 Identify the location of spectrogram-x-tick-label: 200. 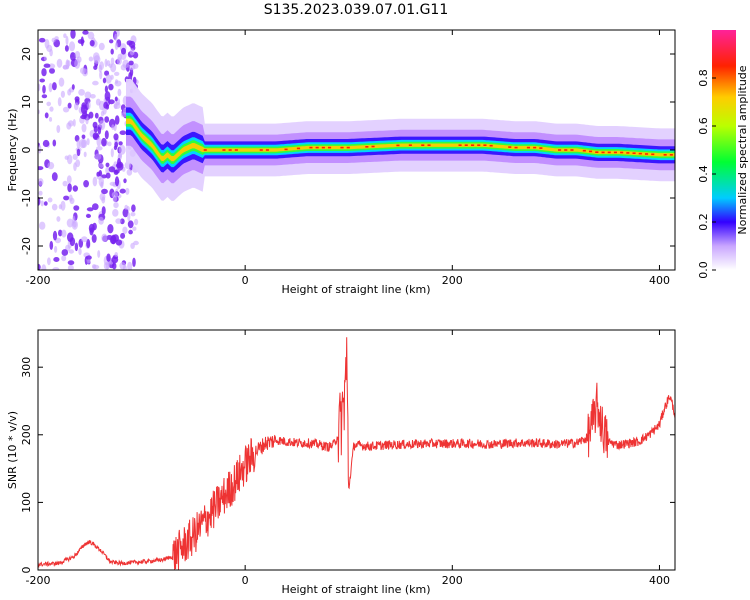
(452, 280).